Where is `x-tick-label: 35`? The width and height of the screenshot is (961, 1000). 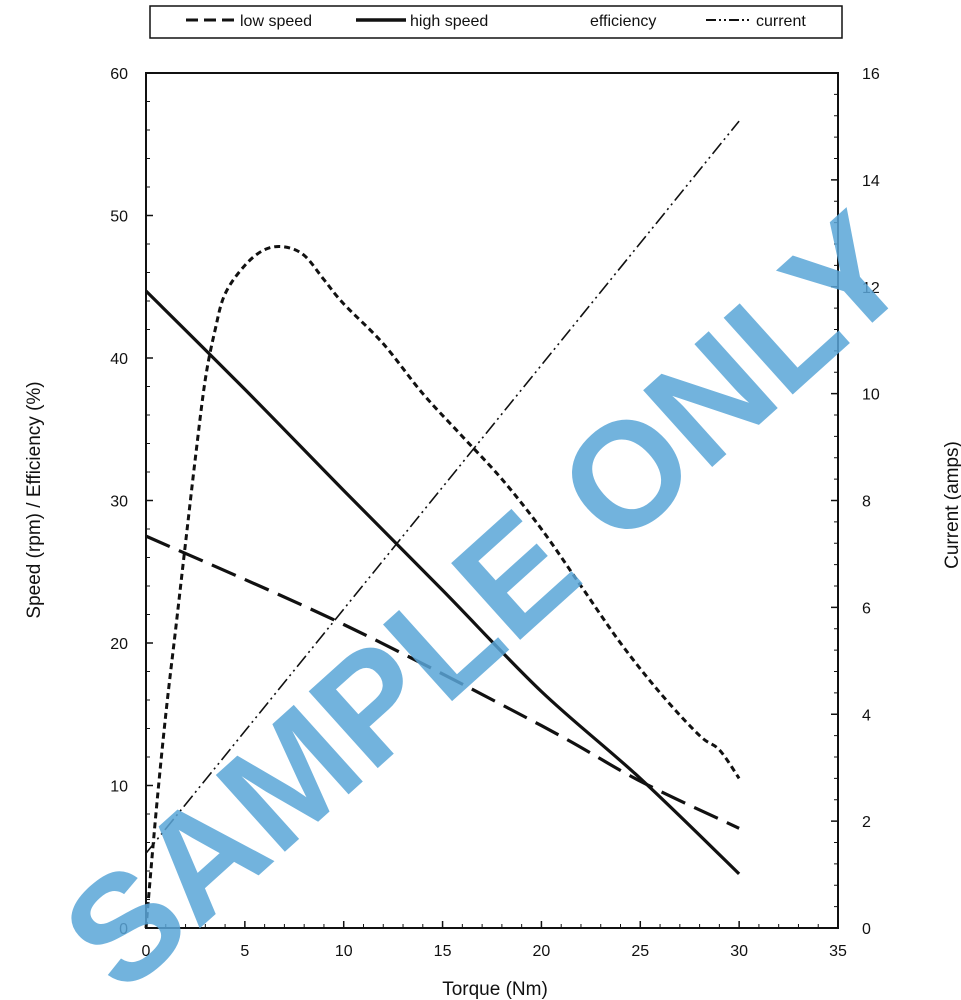
x-tick-label: 35 is located at coordinates (838, 951).